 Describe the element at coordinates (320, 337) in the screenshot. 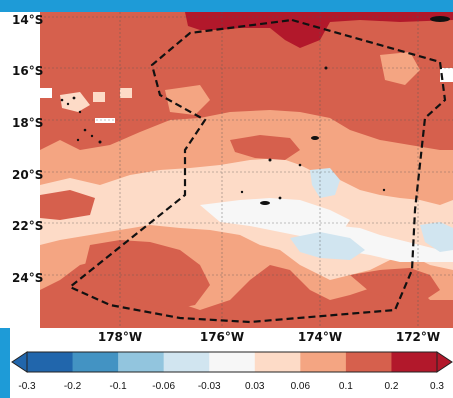

I see `lon-label-174w: 174°W` at that location.